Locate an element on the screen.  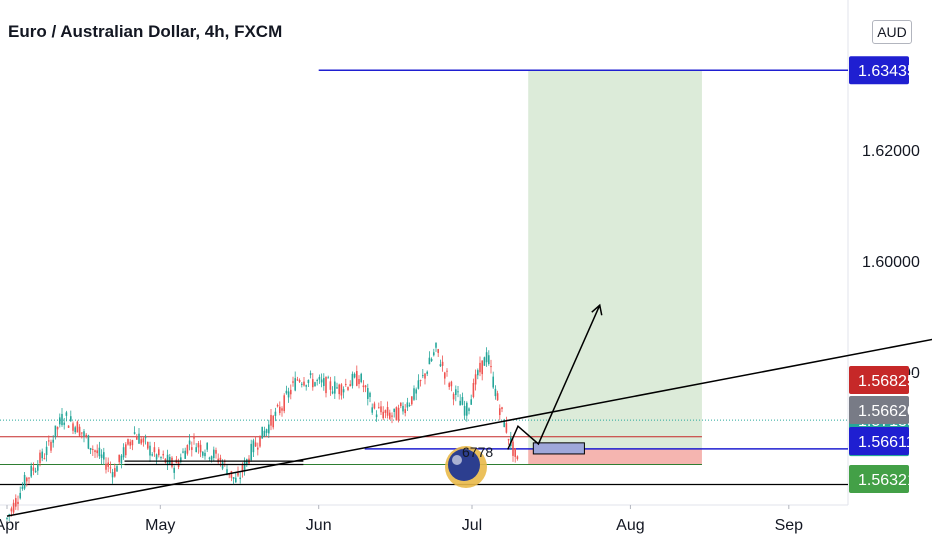
y-tick-label: 1.60000 is located at coordinates (891, 262).